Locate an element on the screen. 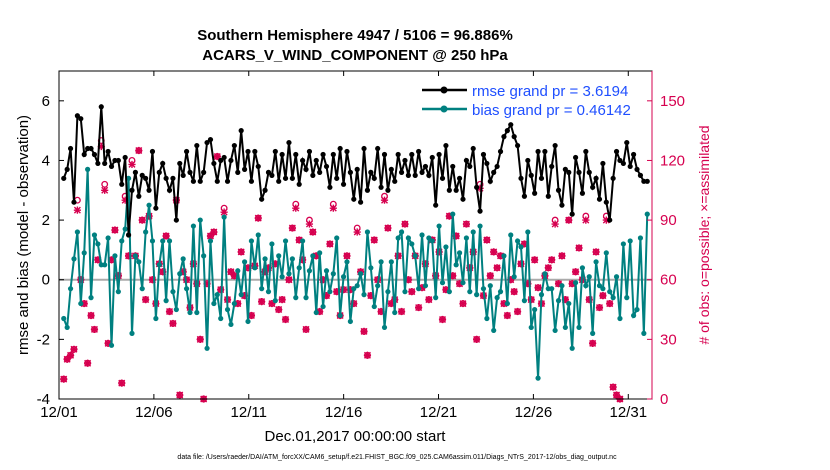  legend-bias-label: bias grand pr = 0.46142 is located at coordinates (551, 110).